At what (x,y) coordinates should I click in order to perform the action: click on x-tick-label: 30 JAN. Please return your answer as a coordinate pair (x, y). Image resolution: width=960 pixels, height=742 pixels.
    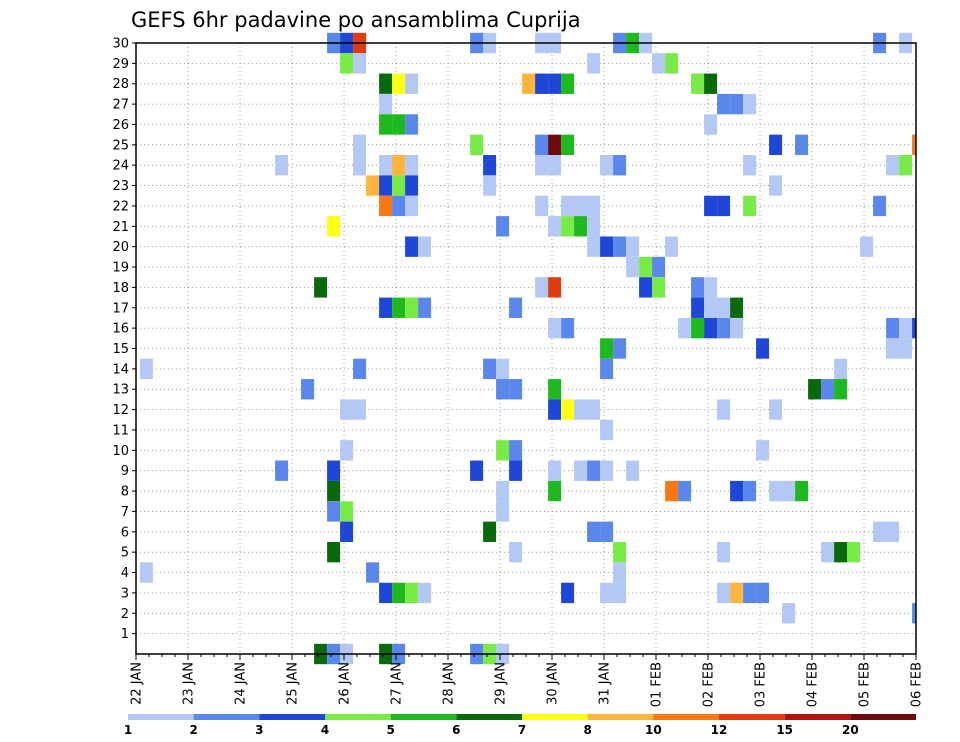
    Looking at the image, I should click on (553, 683).